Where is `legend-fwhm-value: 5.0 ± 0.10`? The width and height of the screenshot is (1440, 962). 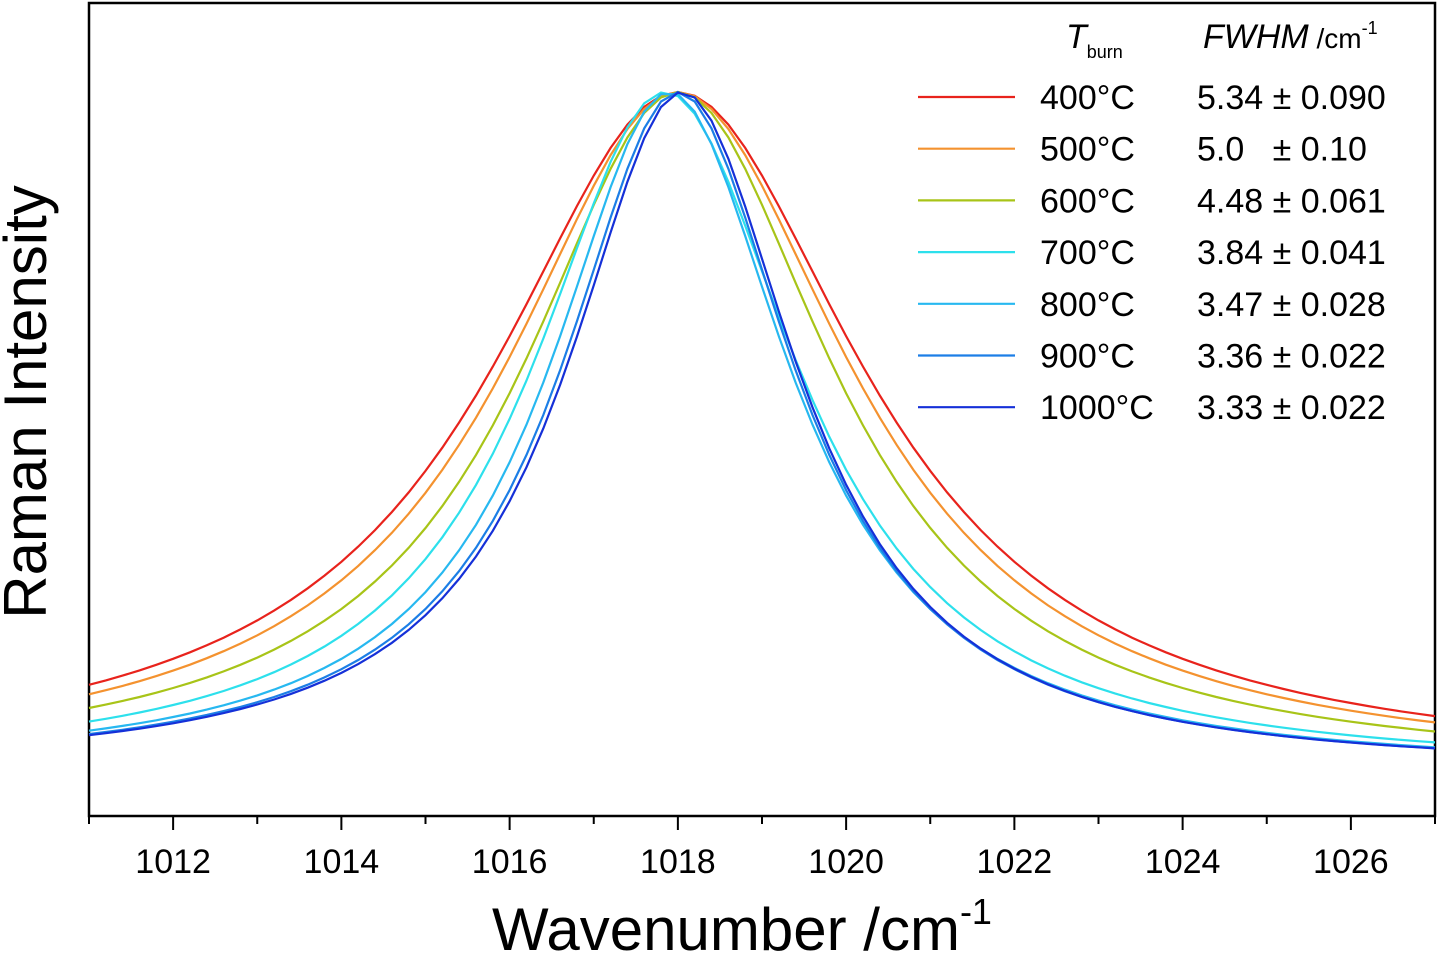 legend-fwhm-value: 5.0 ± 0.10 is located at coordinates (1282, 150).